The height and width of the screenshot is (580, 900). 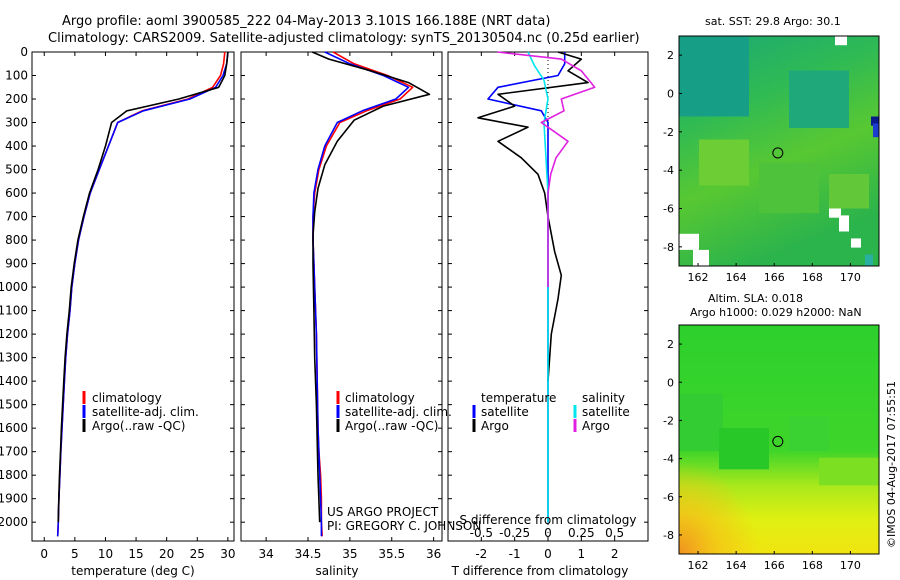 What do you see at coordinates (24, 52) in the screenshot?
I see `y-tick-label: 0` at bounding box center [24, 52].